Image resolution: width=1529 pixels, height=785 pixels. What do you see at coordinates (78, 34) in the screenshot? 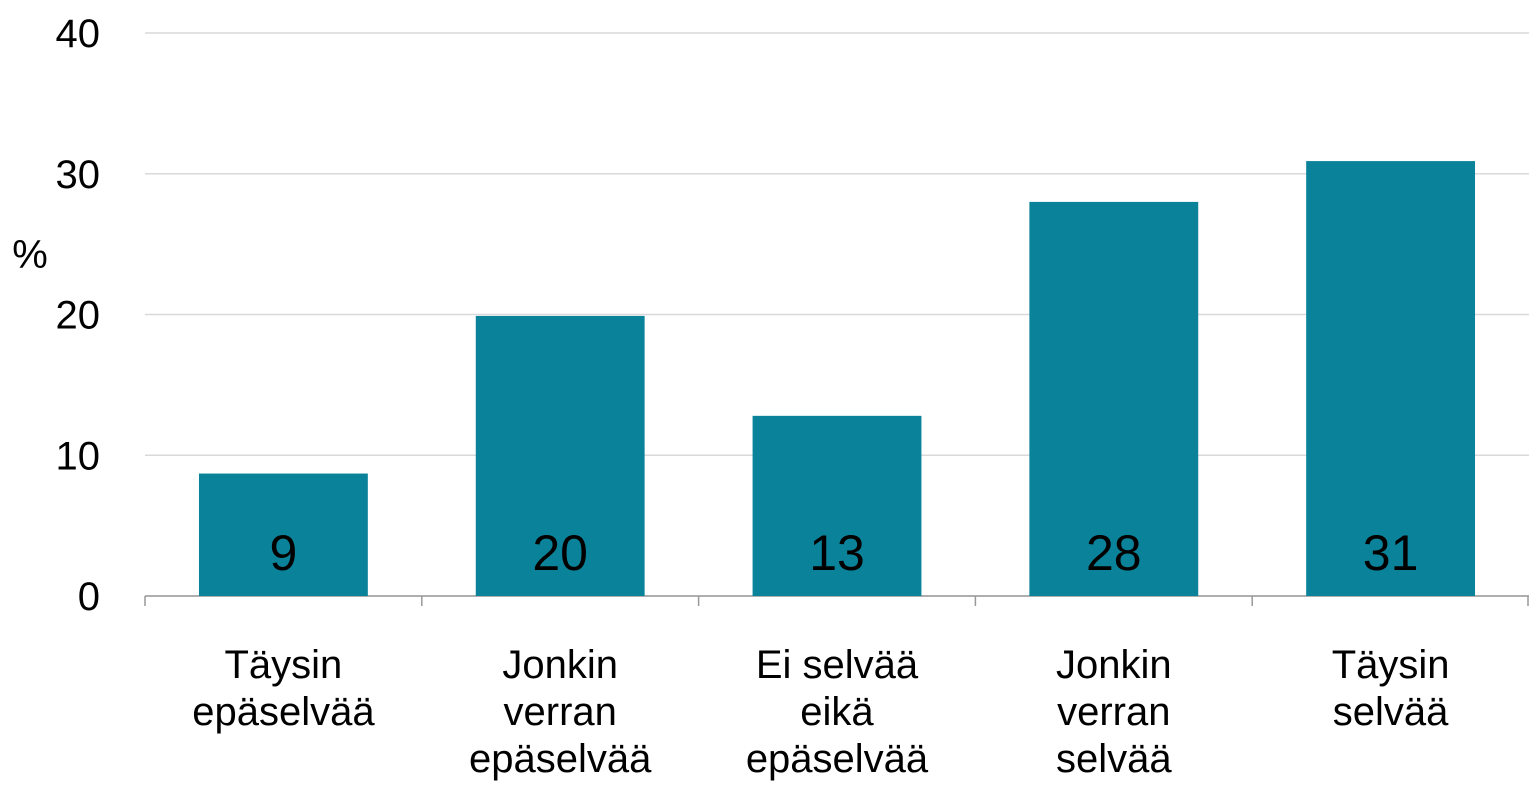
I see `y-tick-label: 40` at bounding box center [78, 34].